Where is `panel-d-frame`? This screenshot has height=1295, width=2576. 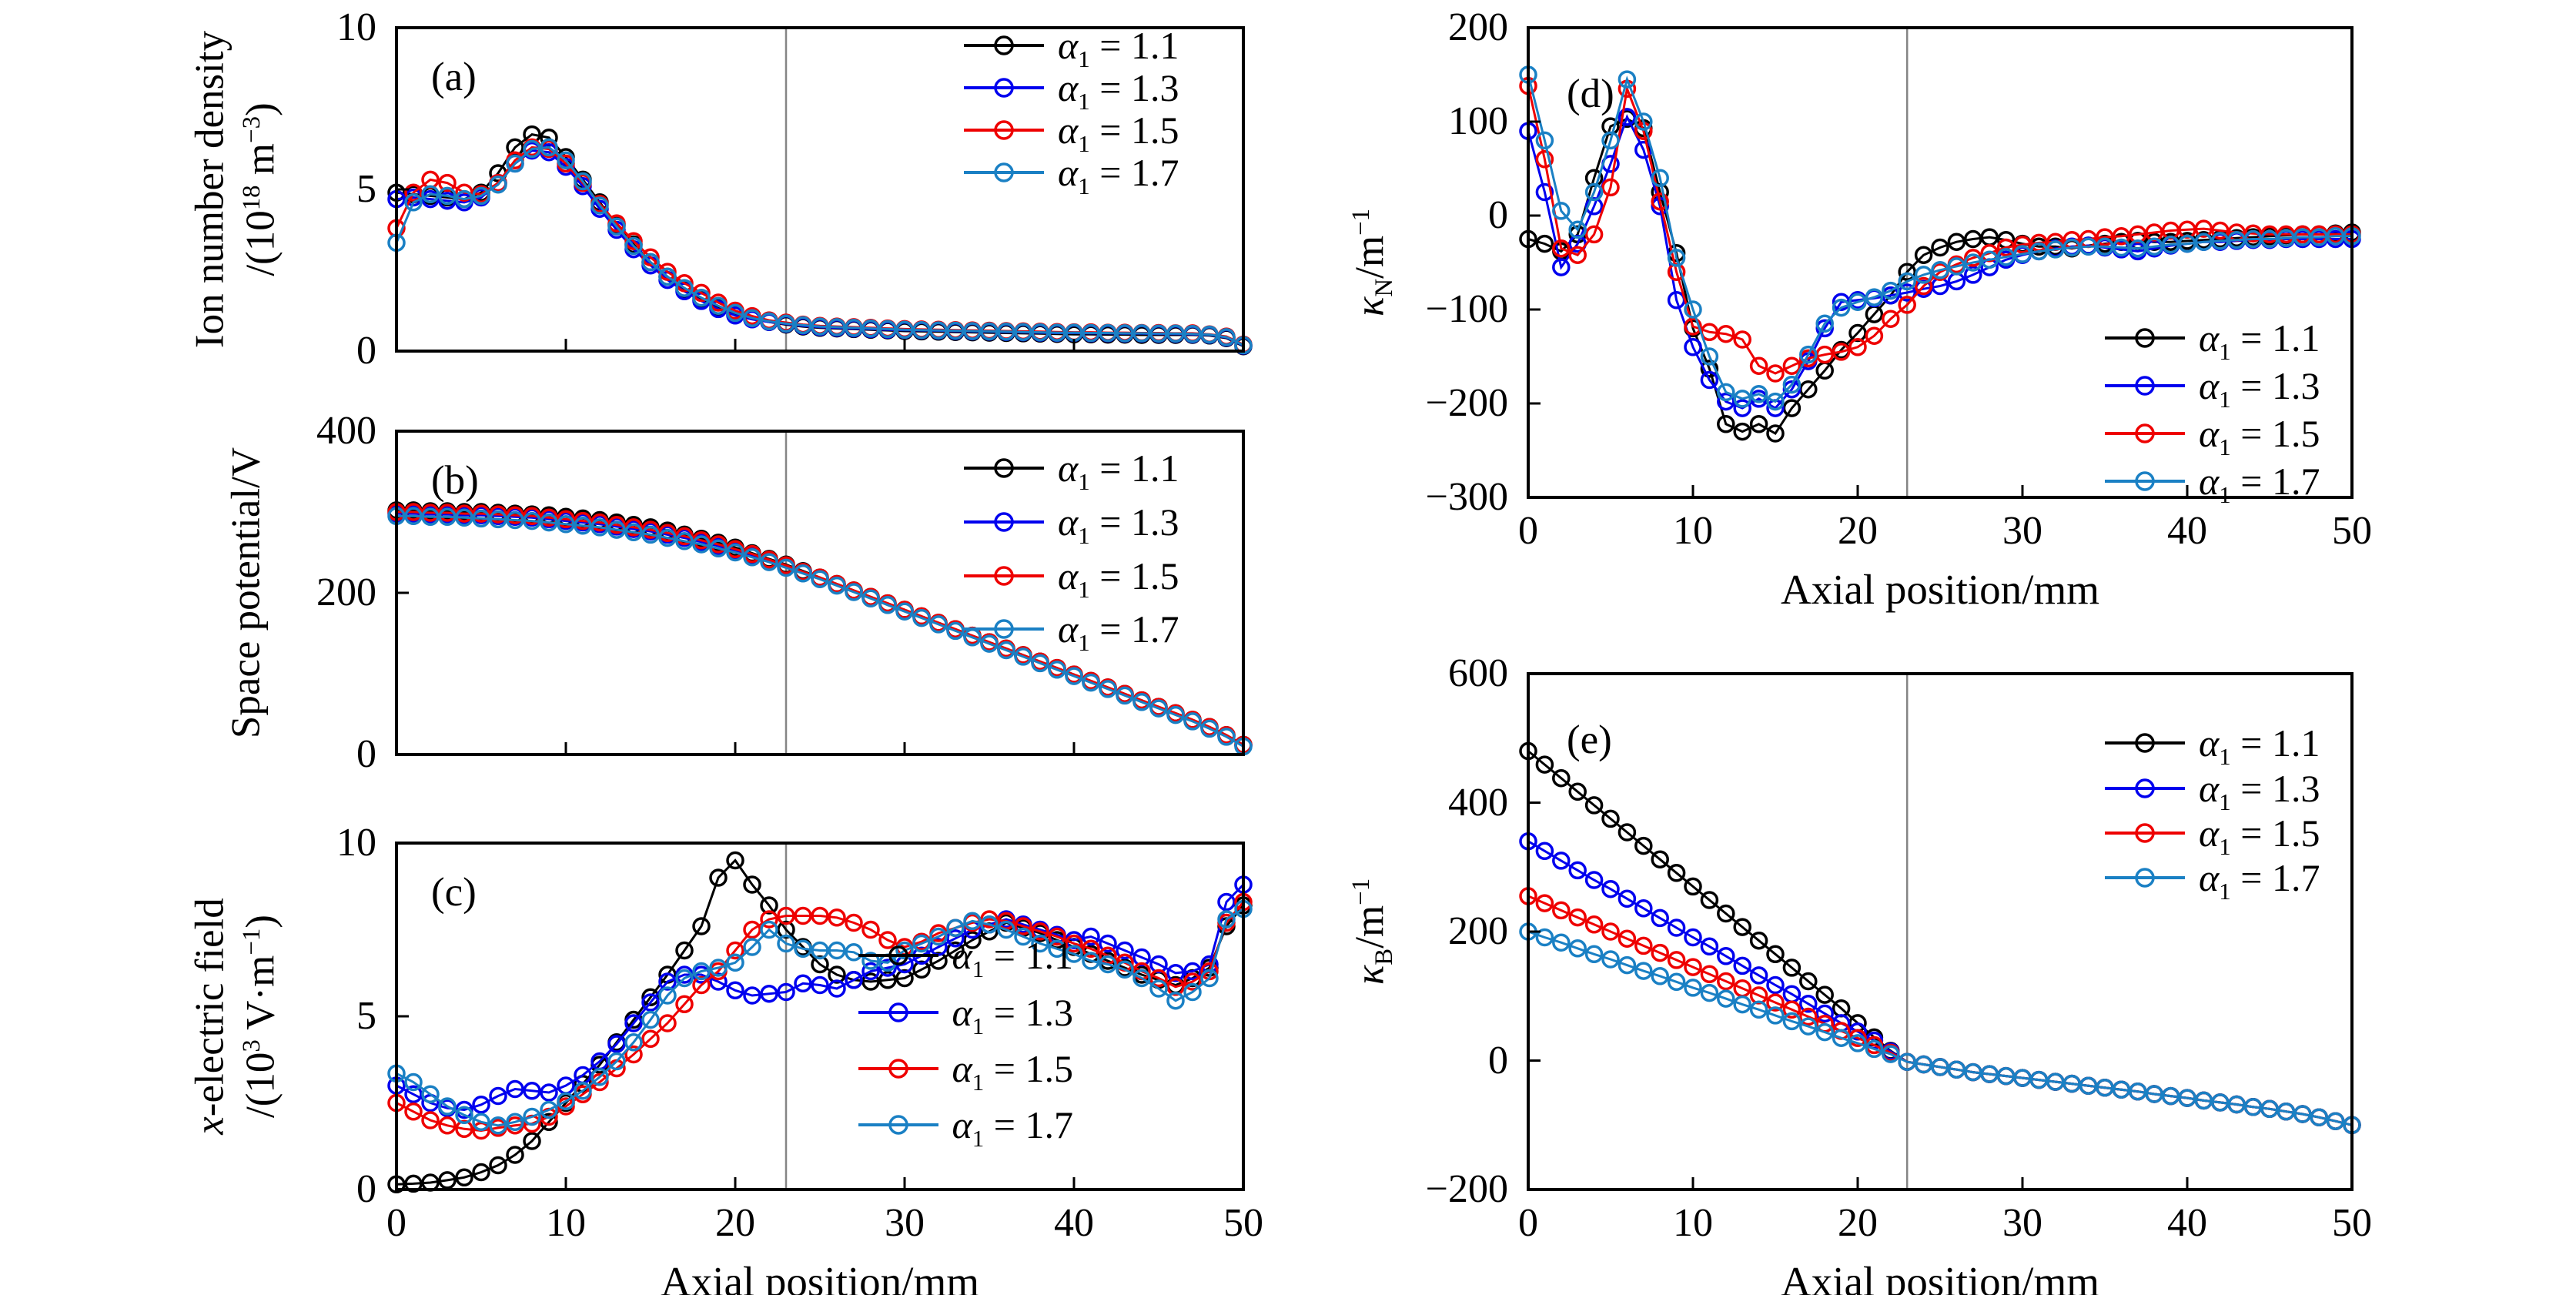
panel-d-frame is located at coordinates (1941, 262).